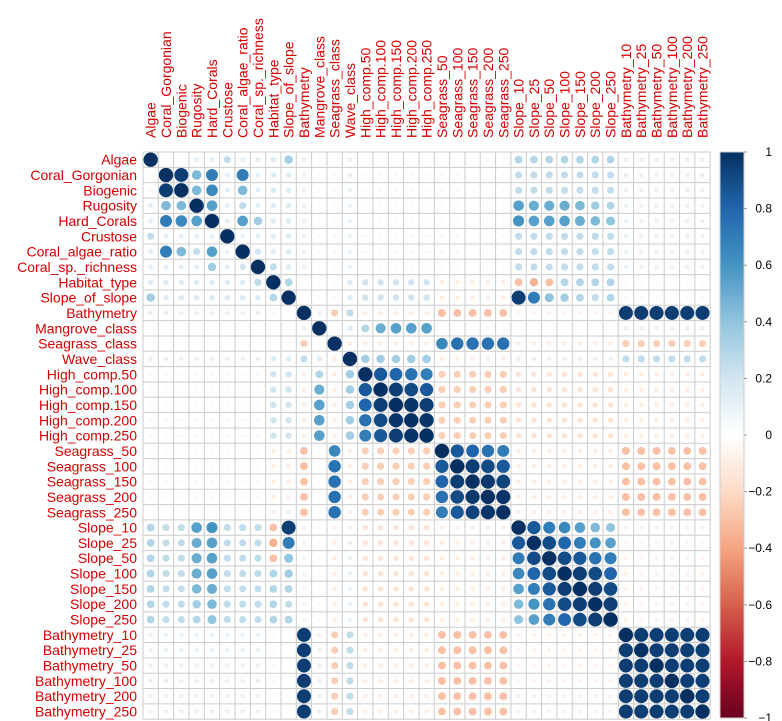 The height and width of the screenshot is (721, 782). What do you see at coordinates (103, 604) in the screenshot?
I see `row-label: Slope_200` at bounding box center [103, 604].